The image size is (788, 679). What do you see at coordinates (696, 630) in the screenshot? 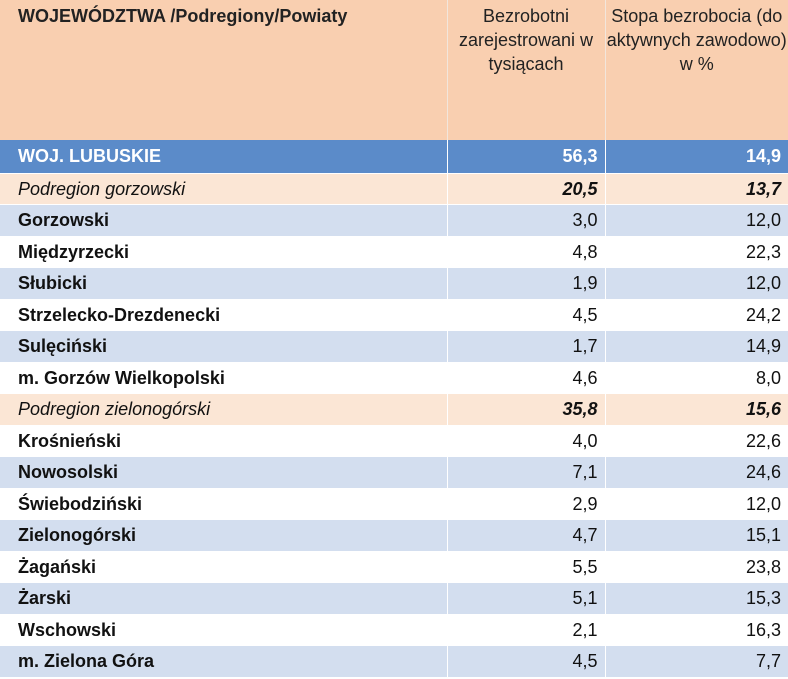
I see `row-rate-cell: 16,3` at bounding box center [696, 630].